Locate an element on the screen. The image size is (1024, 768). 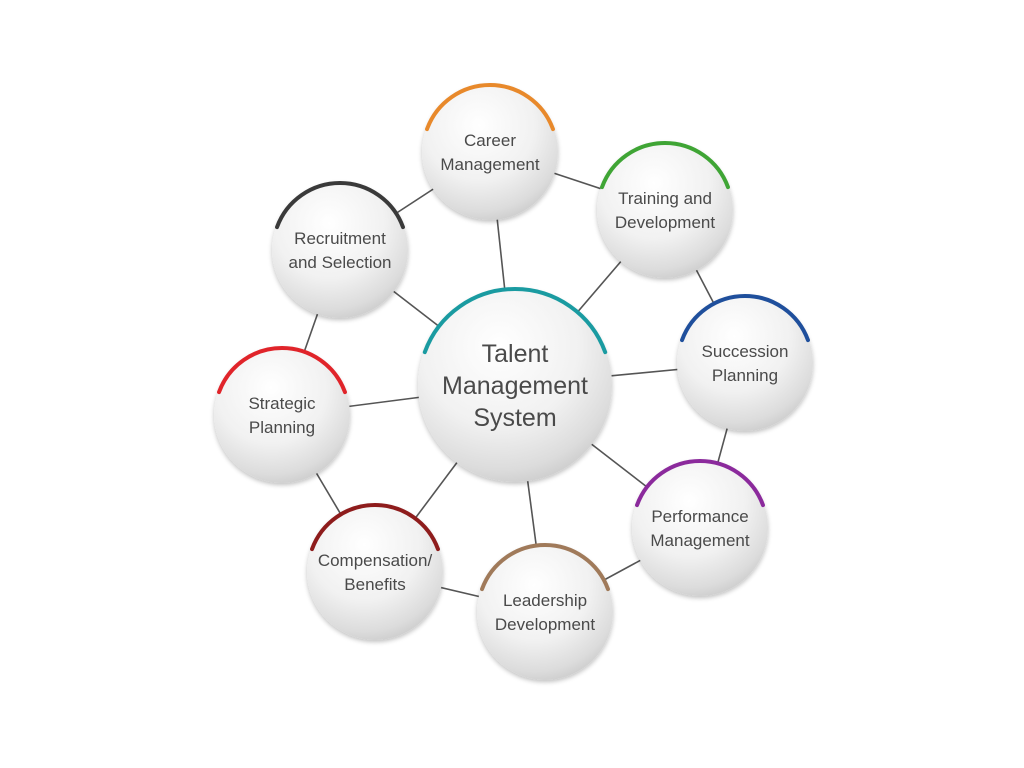
node-leadership-development-label-line: Development is located at coordinates (545, 624).